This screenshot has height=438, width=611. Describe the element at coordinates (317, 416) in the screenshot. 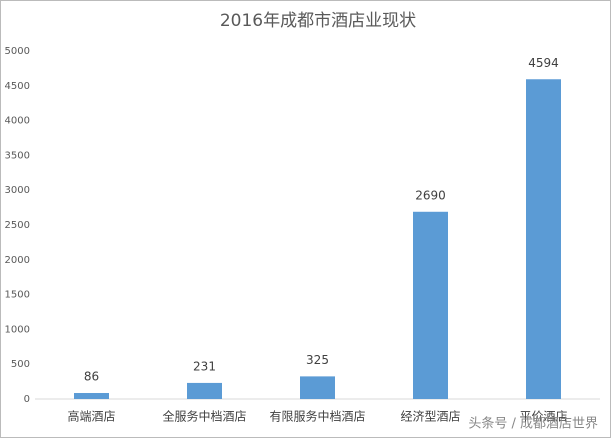

I see `x-tick-label: 有限服务中档酒店` at that location.